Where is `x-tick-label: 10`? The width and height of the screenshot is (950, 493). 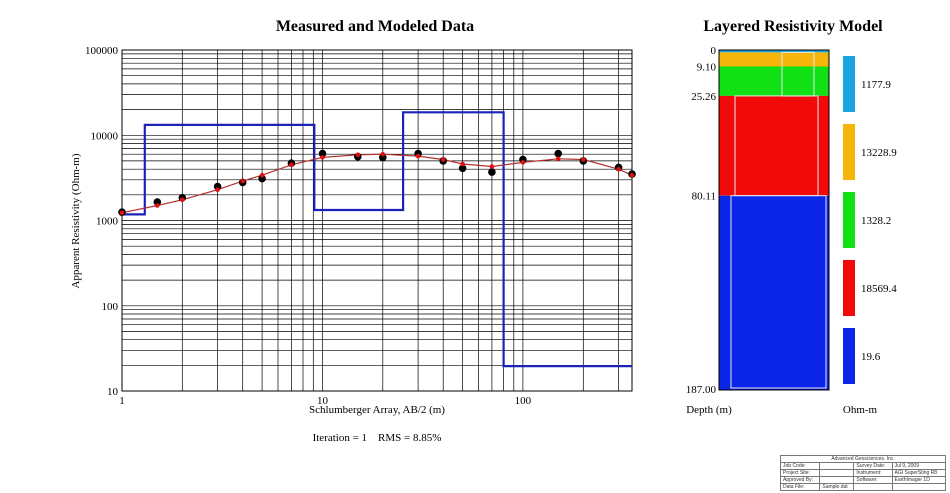
x-tick-label: 10 is located at coordinates (323, 401).